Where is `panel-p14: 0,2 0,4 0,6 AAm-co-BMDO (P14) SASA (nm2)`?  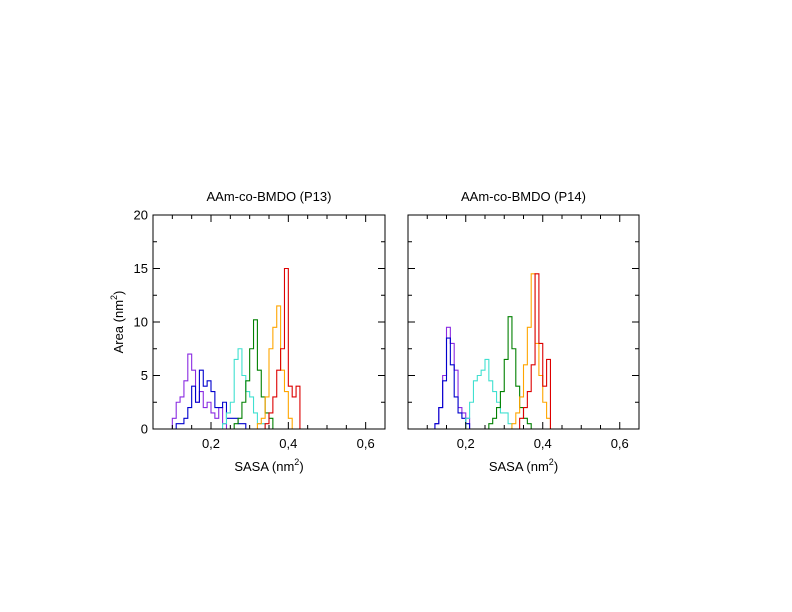
panel-p14: 0,2 0,4 0,6 AAm-co-BMDO (P14) SASA (nm2) is located at coordinates (523, 331).